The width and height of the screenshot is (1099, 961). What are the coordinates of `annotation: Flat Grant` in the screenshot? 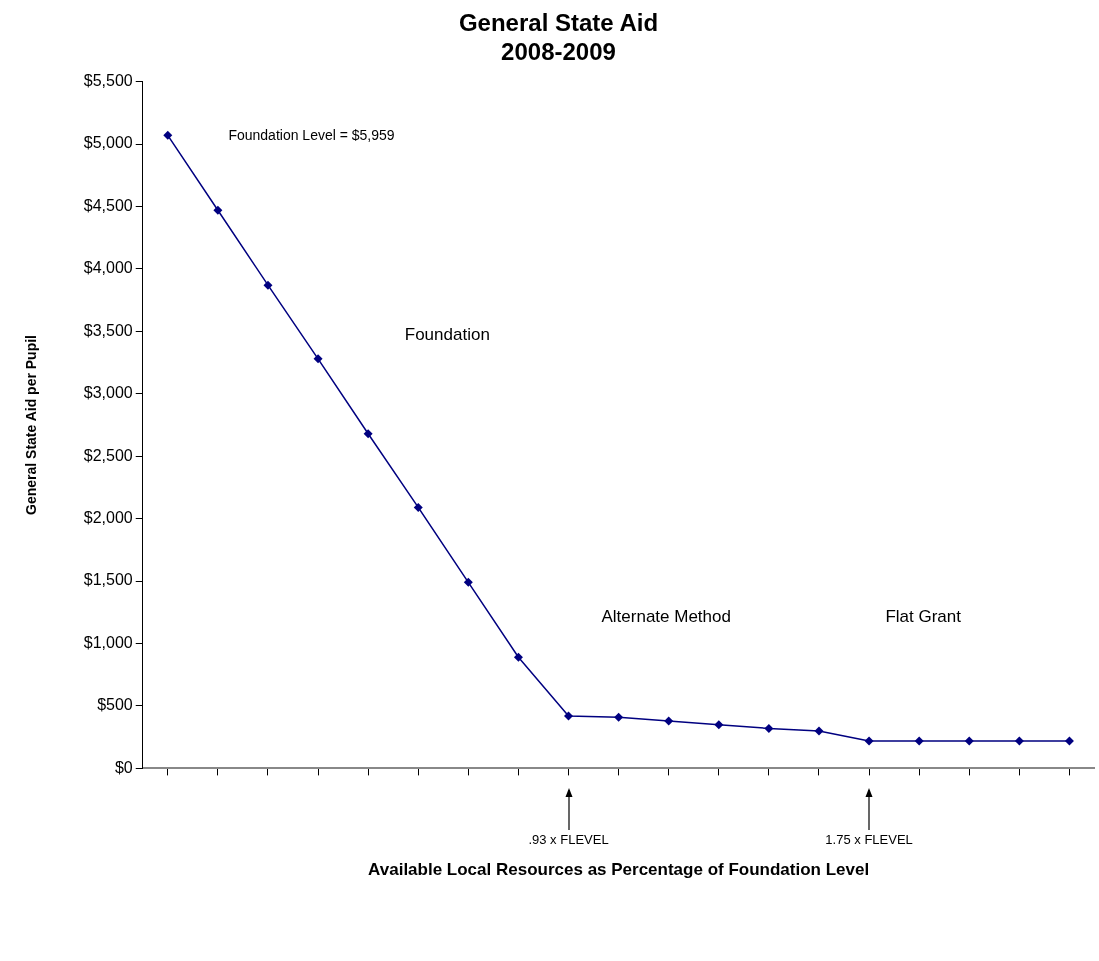 It's located at (923, 616).